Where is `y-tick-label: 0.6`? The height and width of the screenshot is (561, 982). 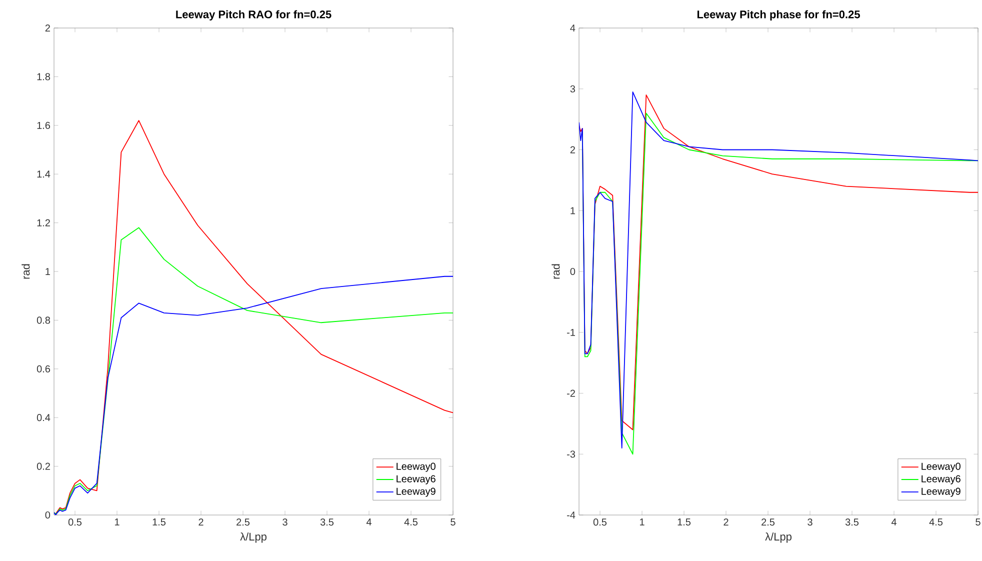
y-tick-label: 0.6 is located at coordinates (43, 368).